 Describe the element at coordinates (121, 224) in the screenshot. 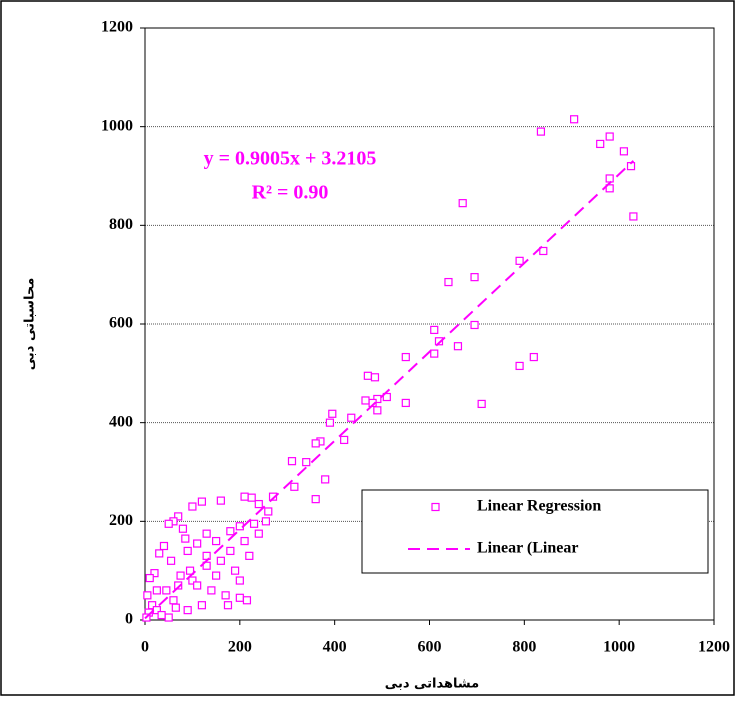

I see `y-tick-label: 800` at that location.